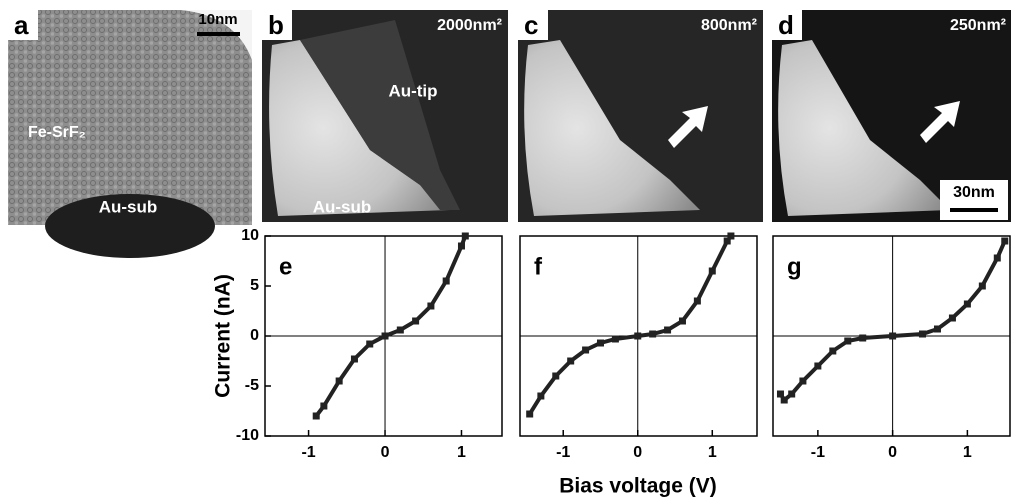  I want to click on panel-d: d 250nm² 30nm, so click(891, 116).